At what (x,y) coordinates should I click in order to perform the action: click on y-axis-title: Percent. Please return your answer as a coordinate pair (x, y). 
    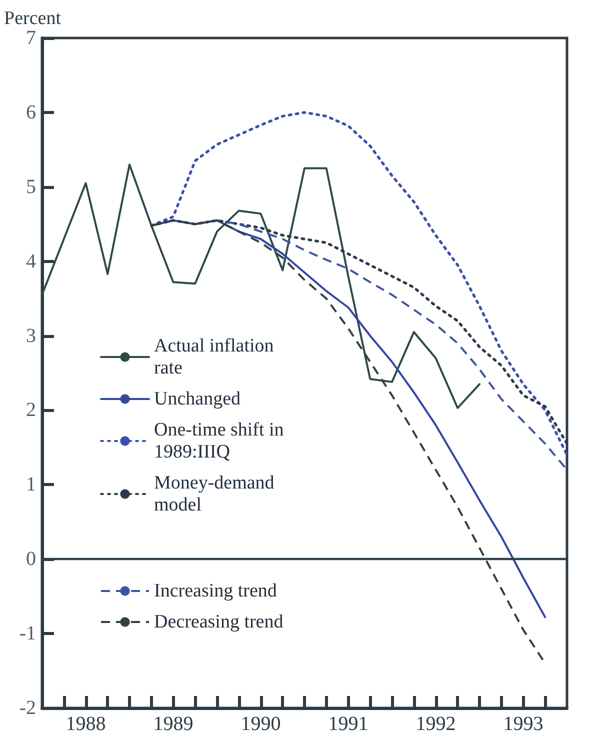
    Looking at the image, I should click on (33, 19).